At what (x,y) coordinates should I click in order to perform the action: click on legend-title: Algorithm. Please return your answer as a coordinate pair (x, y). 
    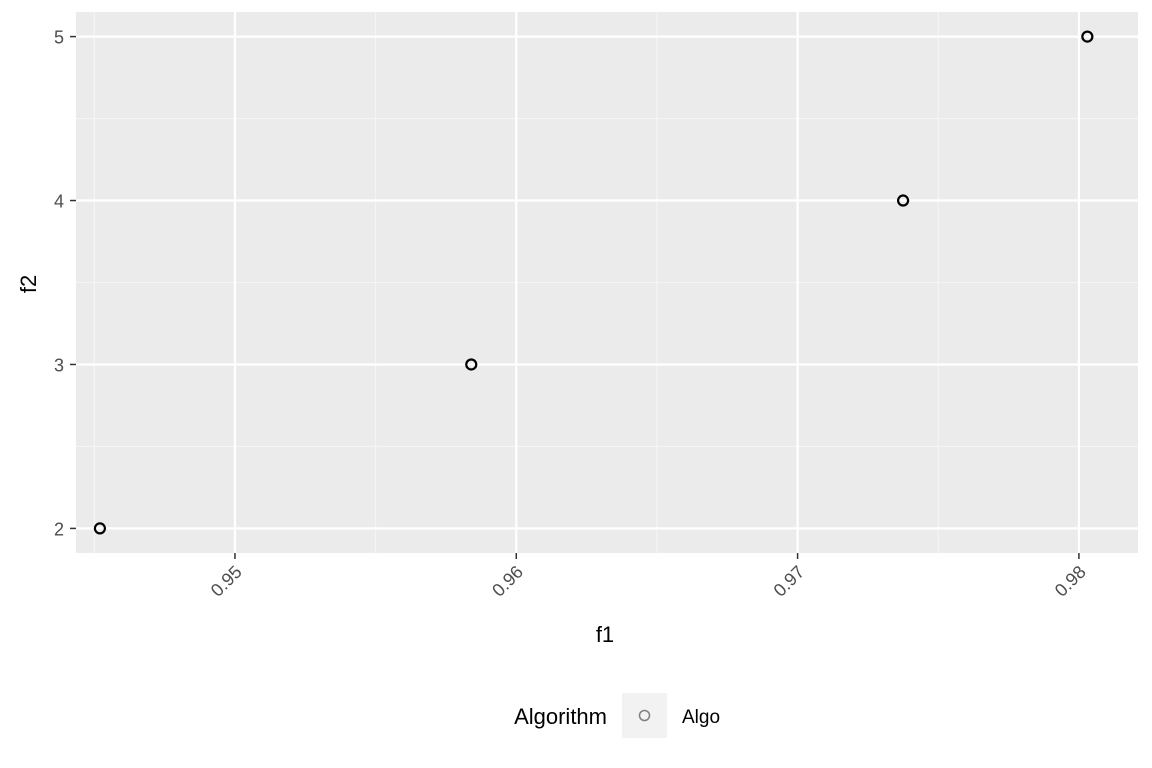
    Looking at the image, I should click on (560, 716).